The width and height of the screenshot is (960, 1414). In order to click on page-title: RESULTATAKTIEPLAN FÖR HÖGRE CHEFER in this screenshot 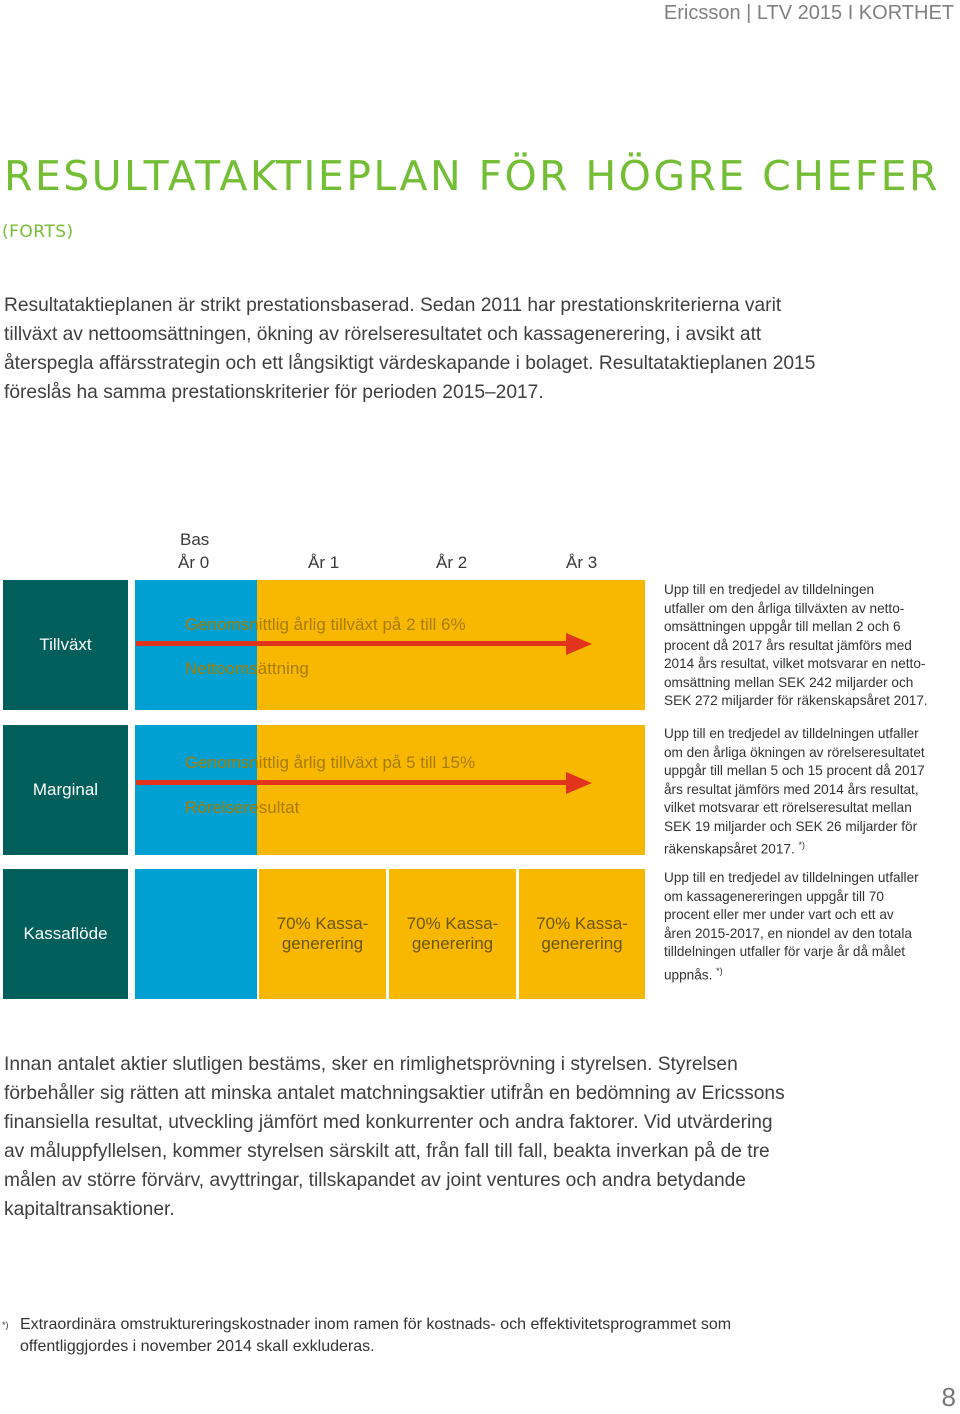, I will do `click(472, 176)`.